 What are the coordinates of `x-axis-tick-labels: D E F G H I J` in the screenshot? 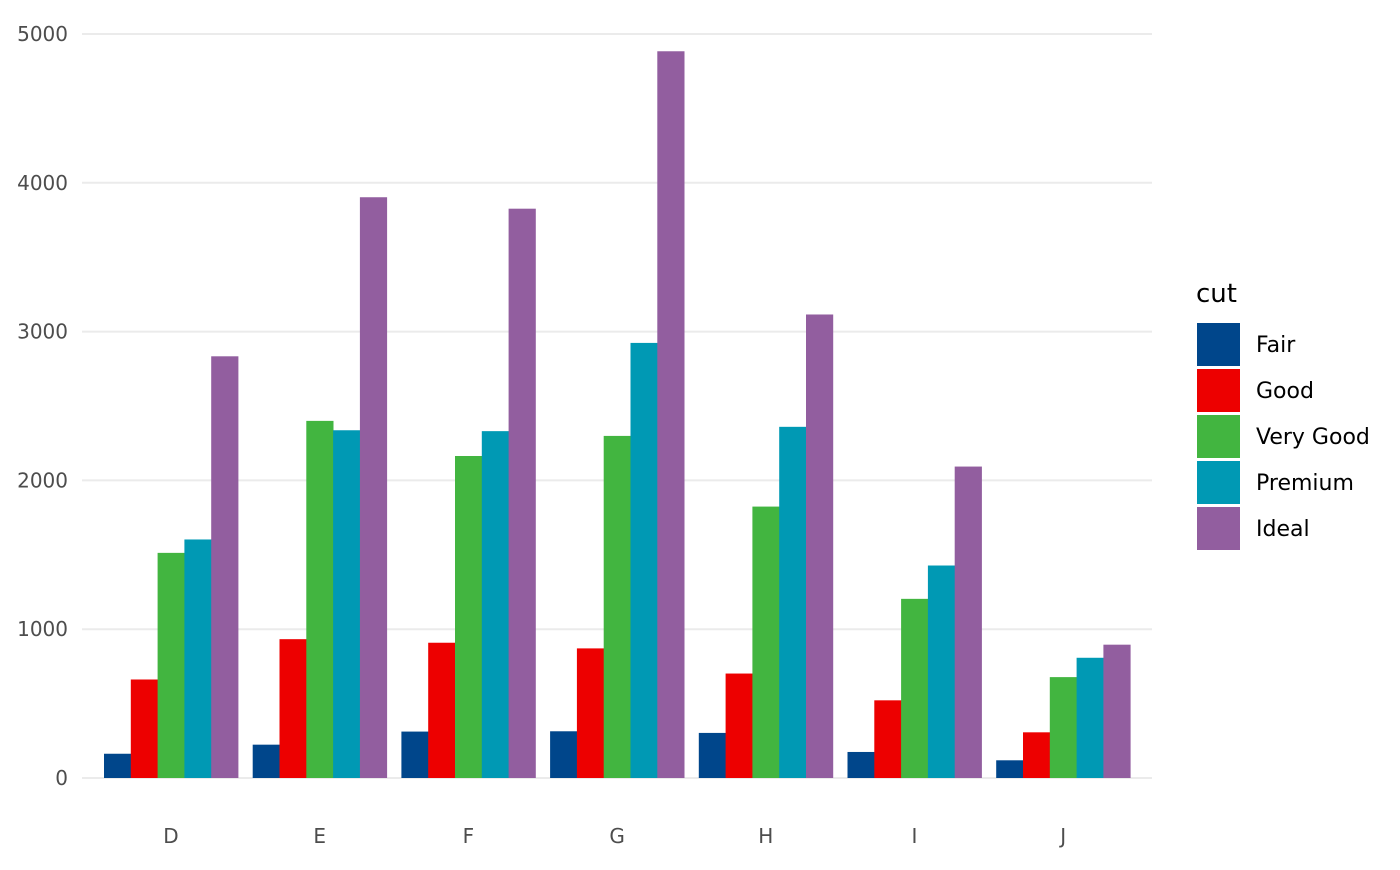 It's located at (614, 836).